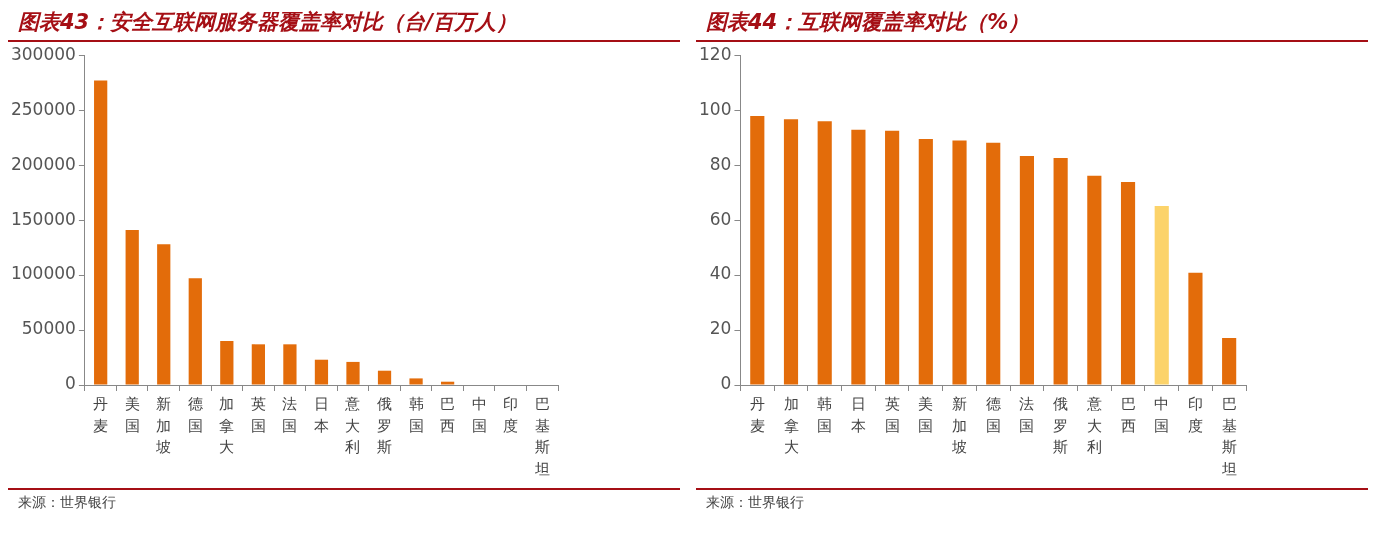 The image size is (1376, 540). What do you see at coordinates (43, 163) in the screenshot?
I see `y-tick-label: 200000` at bounding box center [43, 163].